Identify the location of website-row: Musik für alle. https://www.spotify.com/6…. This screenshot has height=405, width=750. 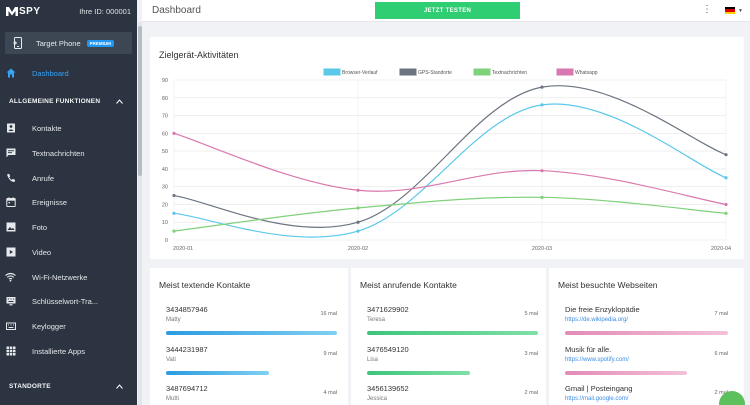
(646, 354).